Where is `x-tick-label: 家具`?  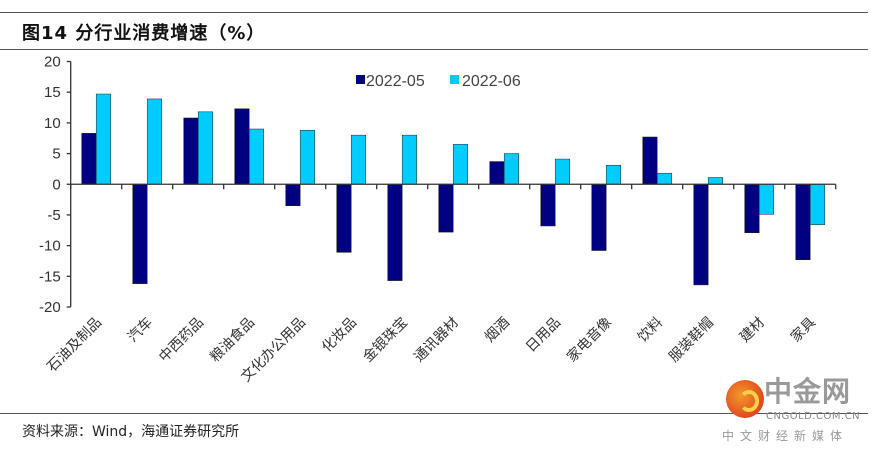 x-tick-label: 家具 is located at coordinates (803, 330).